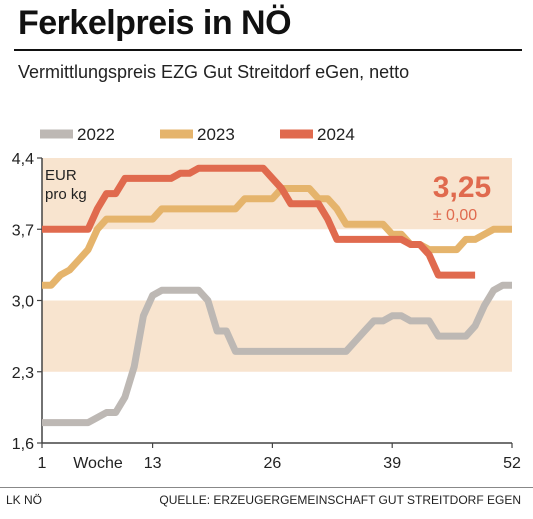 The image size is (533, 519). Describe the element at coordinates (512, 463) in the screenshot. I see `x-tick-label-4: 52` at that location.